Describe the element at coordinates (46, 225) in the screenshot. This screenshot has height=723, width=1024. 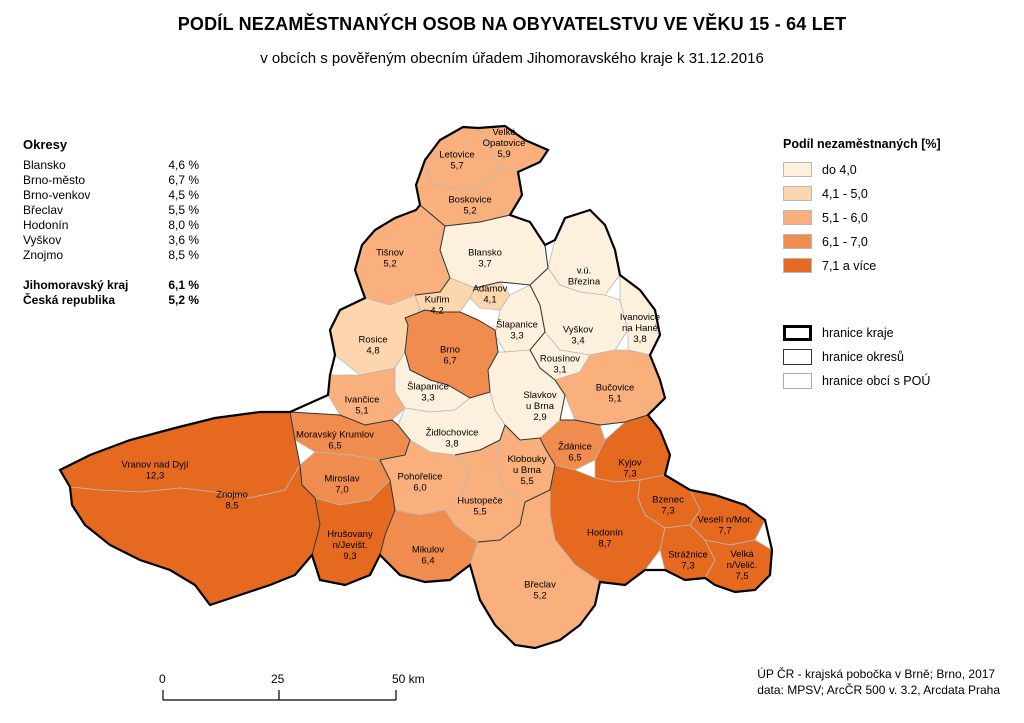
I see `district-name: Hodonín` at that location.